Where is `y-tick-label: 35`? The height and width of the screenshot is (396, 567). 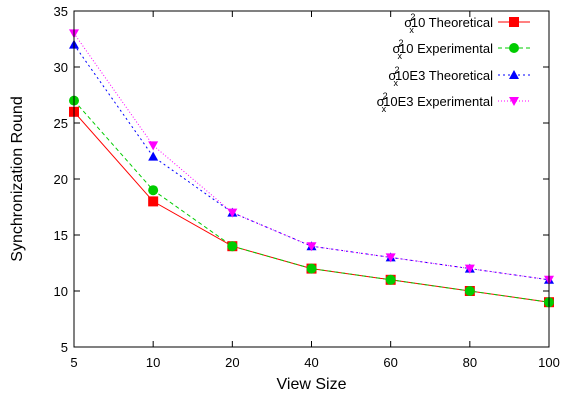
y-tick-label: 35 is located at coordinates (61, 11).